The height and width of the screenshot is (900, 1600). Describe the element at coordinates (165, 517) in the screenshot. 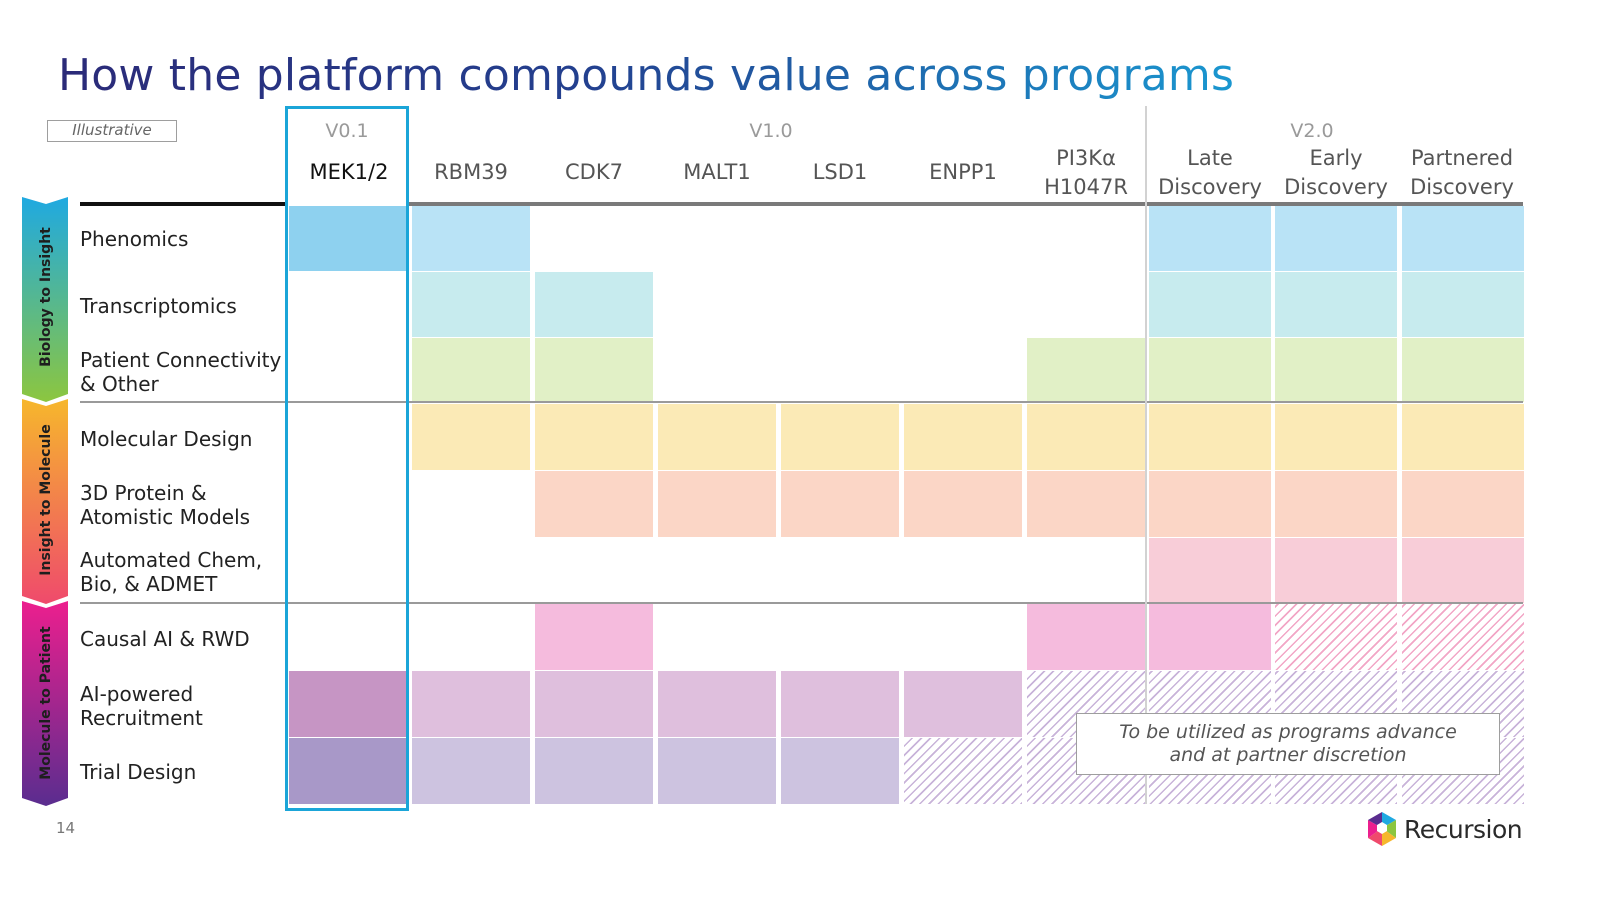

I see `row-label-line: Atomistic Models` at that location.